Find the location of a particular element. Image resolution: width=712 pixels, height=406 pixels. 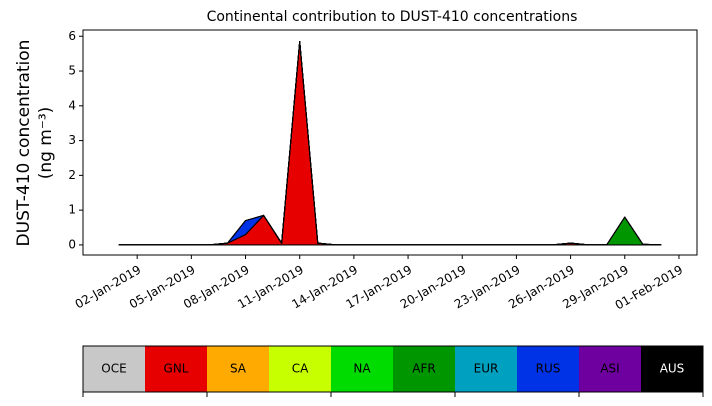

legend-label: ASI is located at coordinates (609, 369).